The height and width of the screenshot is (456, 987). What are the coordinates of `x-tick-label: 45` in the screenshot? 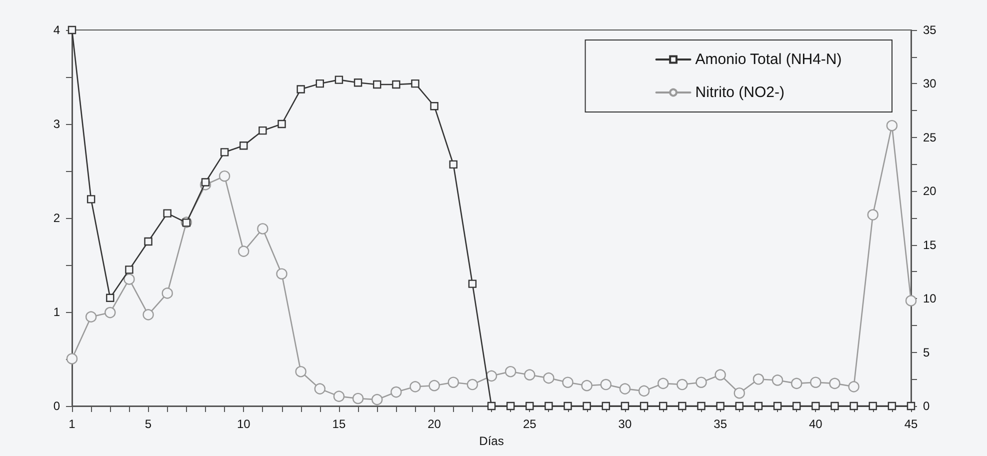 It's located at (911, 424).